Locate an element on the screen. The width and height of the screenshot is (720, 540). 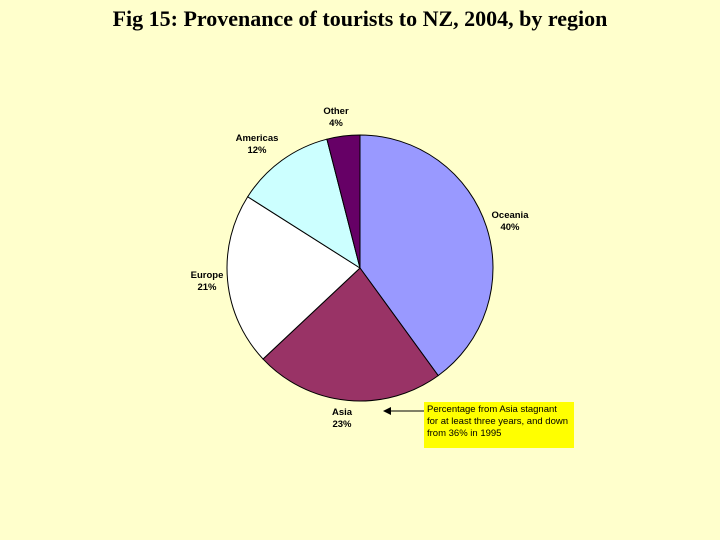
annotation-line: from 36% in 1995 is located at coordinates (464, 433).